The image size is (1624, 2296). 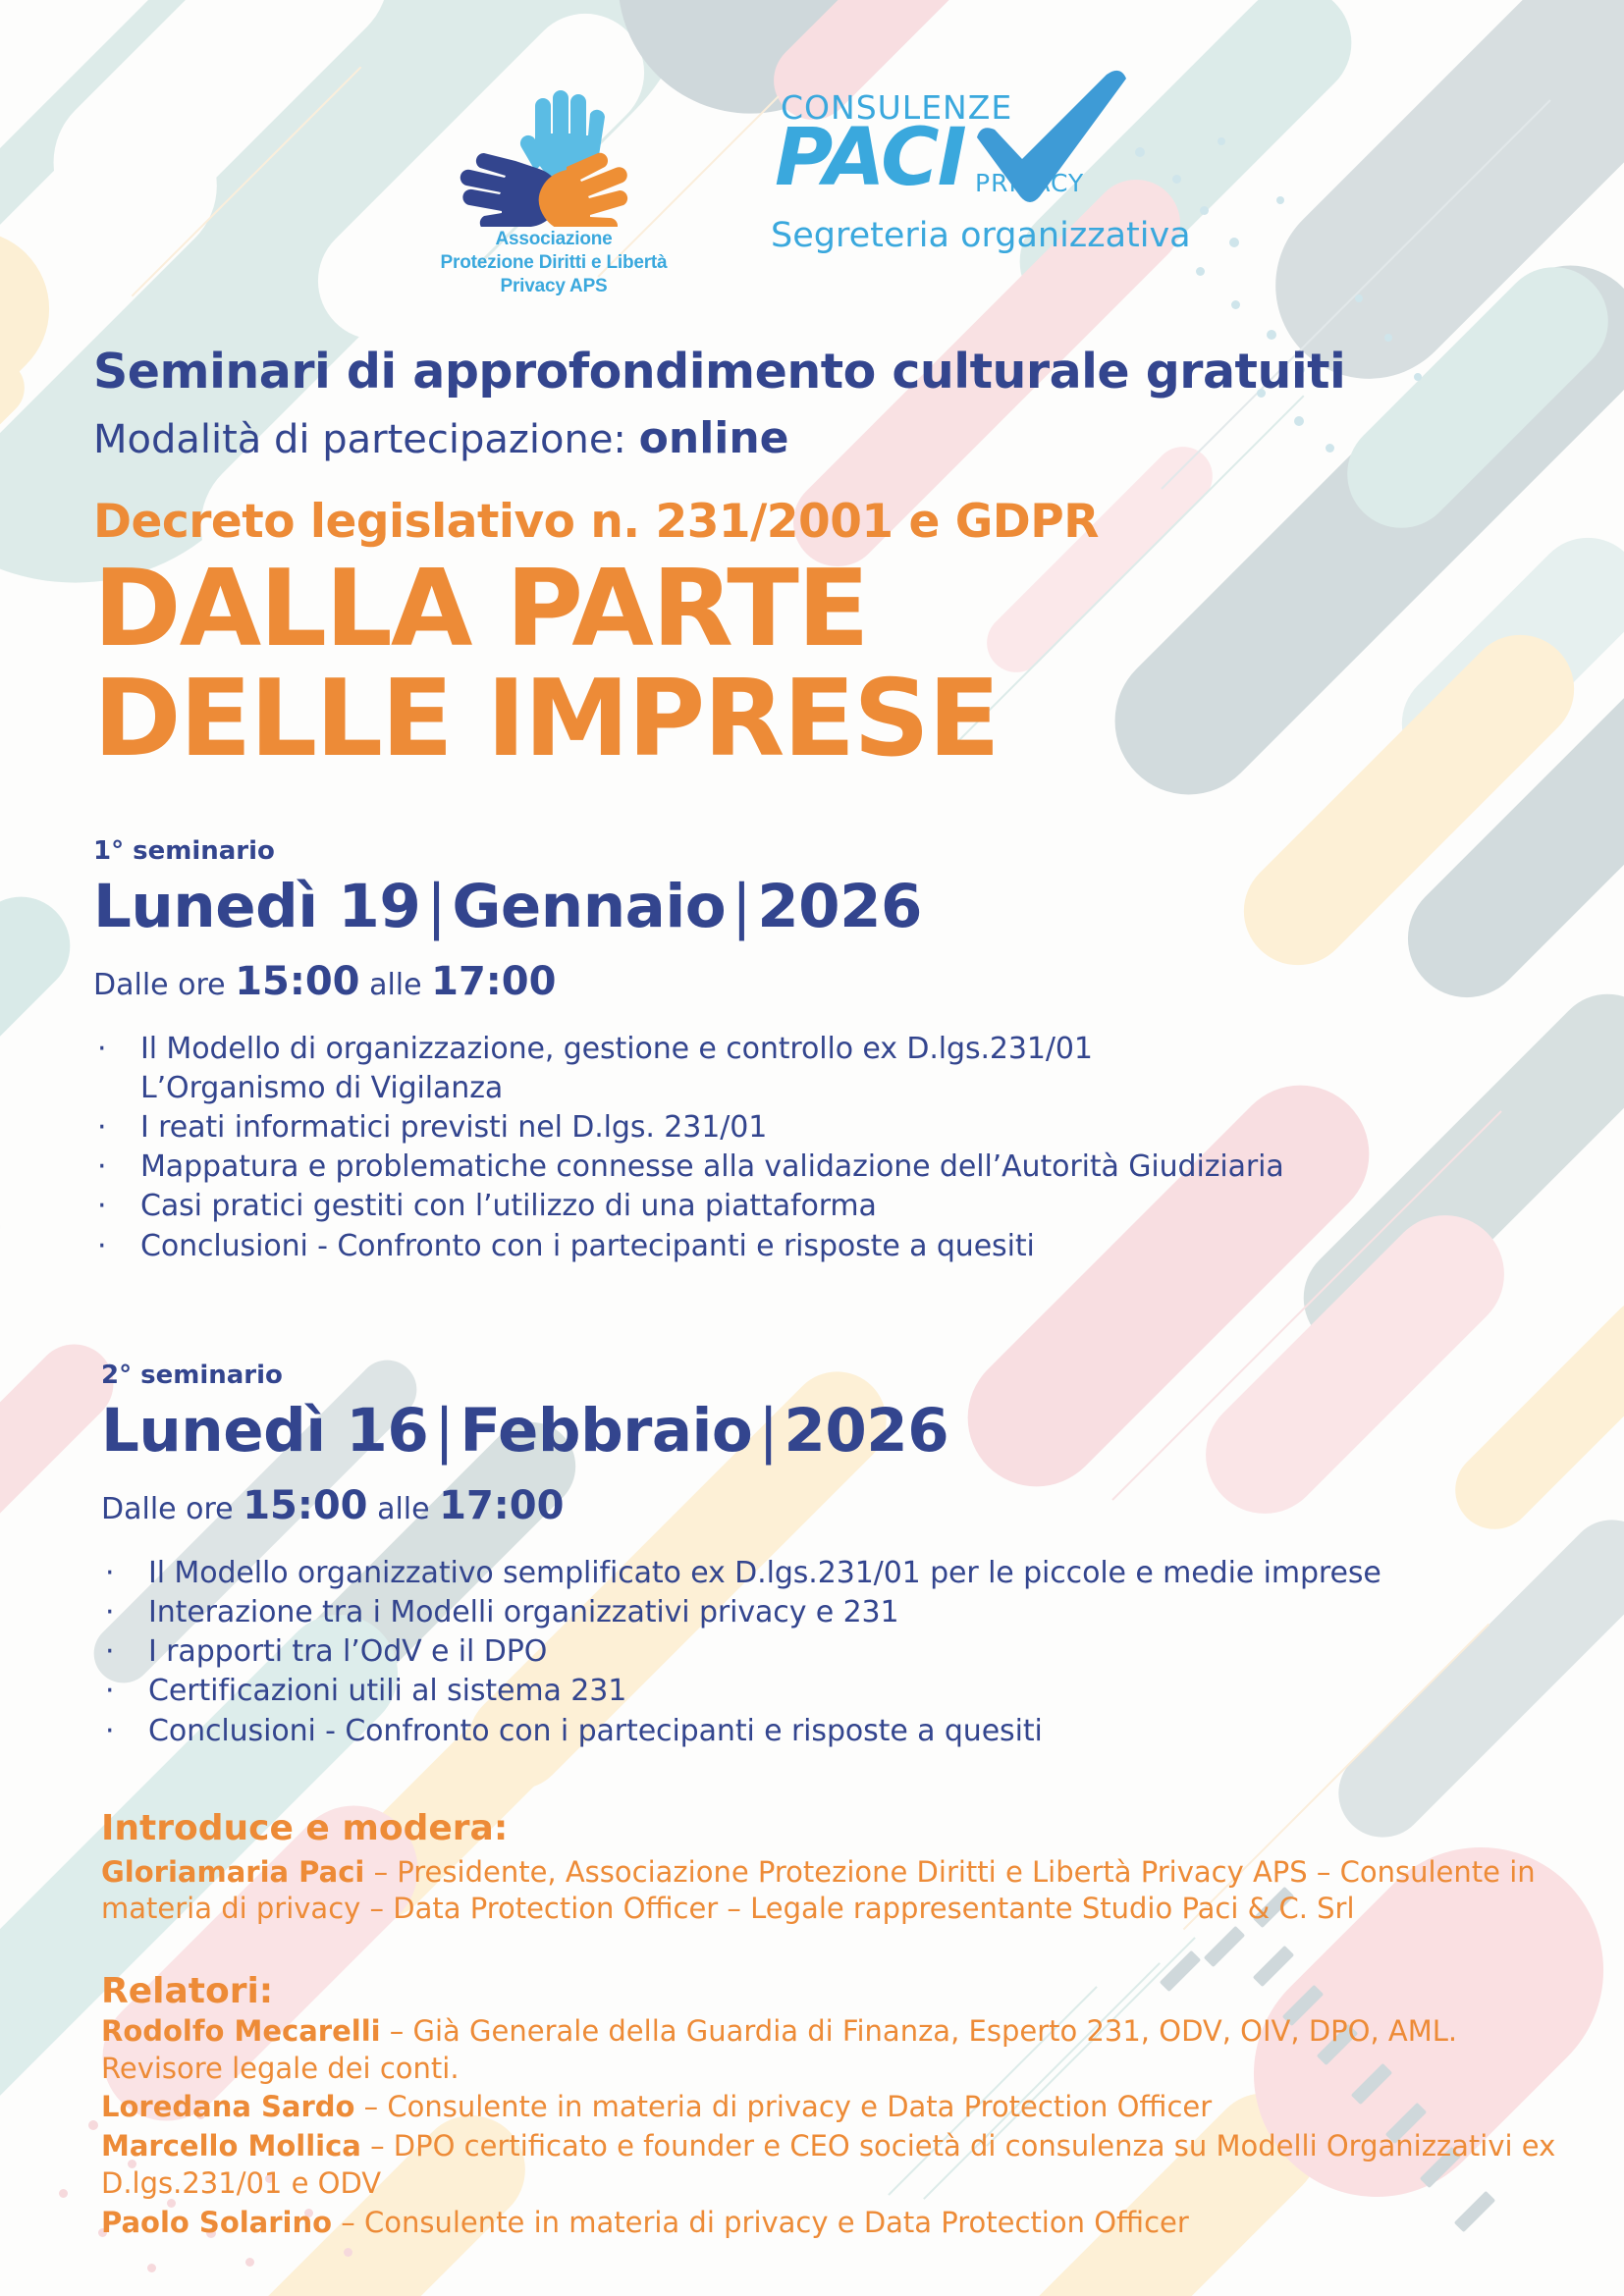 I want to click on topic-item: · Certificazioni utili al sistema 231, so click(x=833, y=1691).